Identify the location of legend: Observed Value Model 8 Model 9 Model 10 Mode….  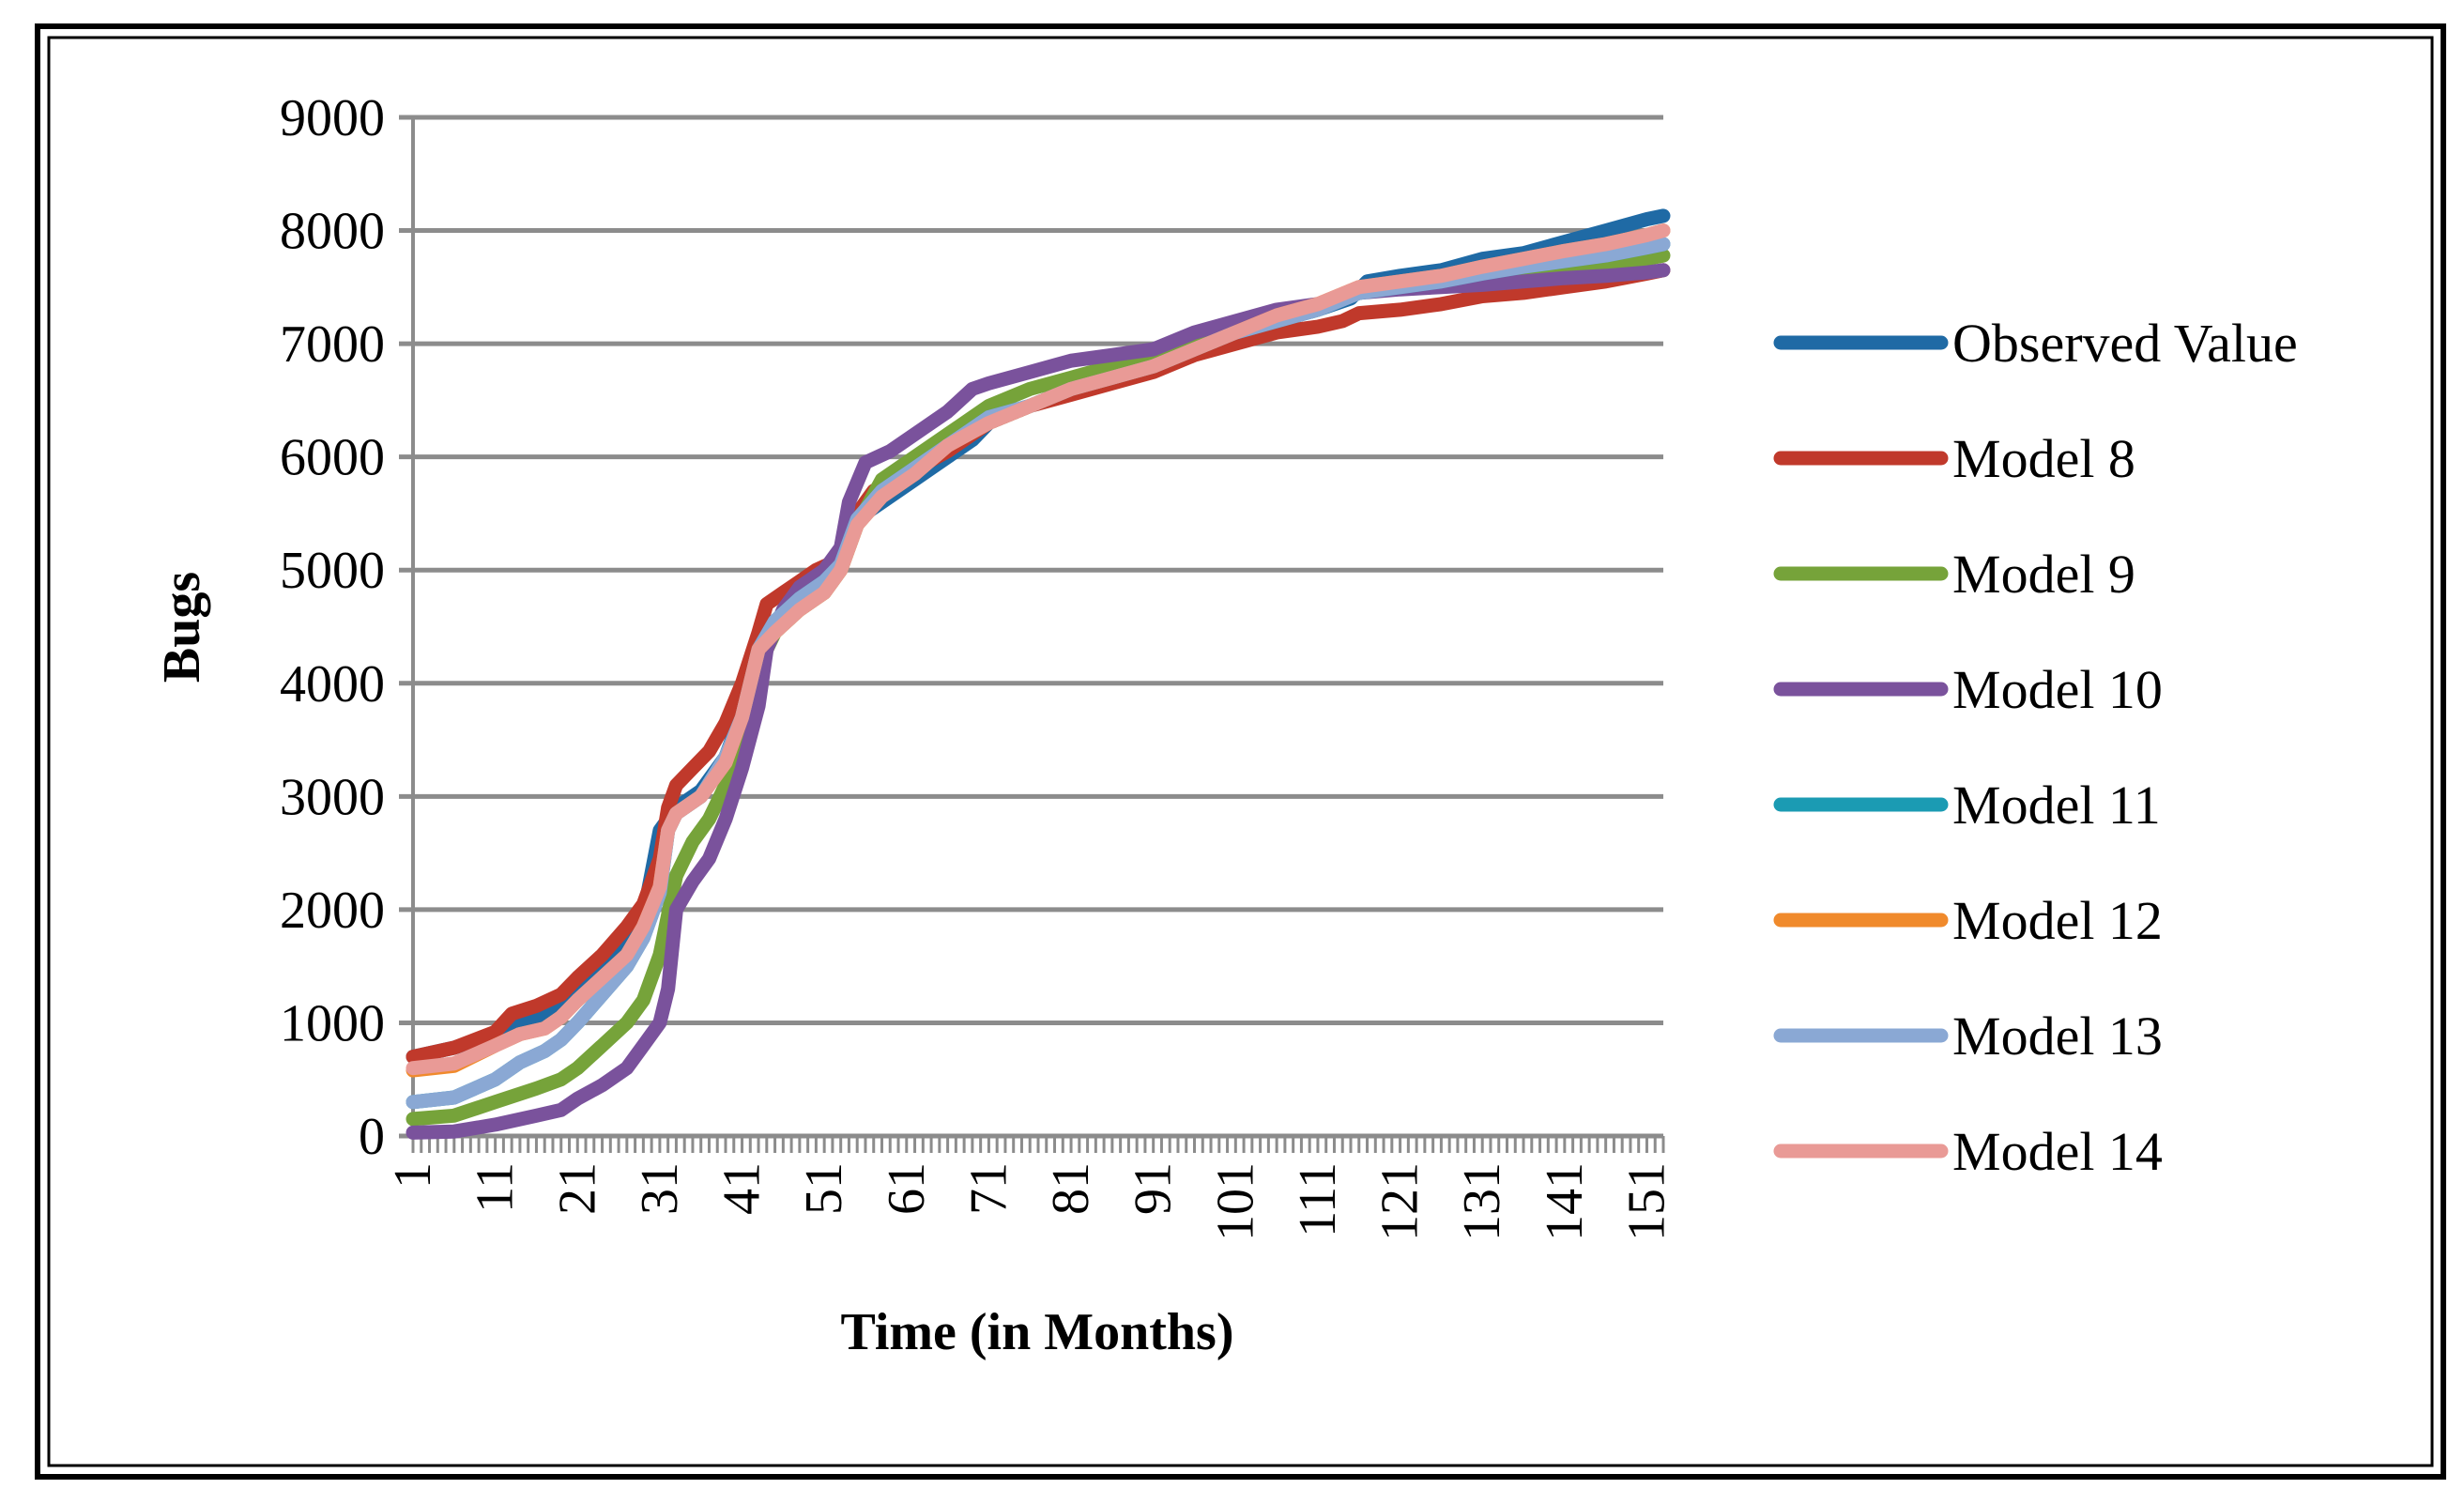
(2035, 747).